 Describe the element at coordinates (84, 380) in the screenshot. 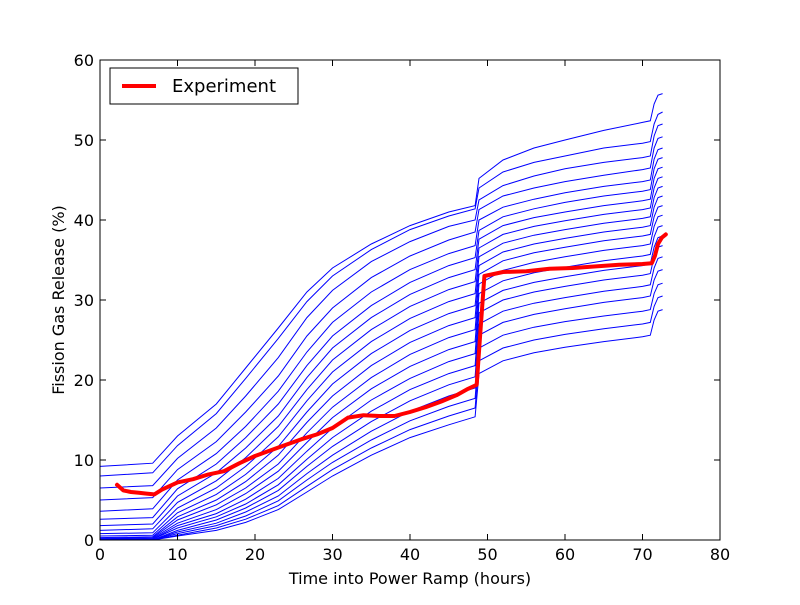

I see `y-tick-label: 20` at that location.